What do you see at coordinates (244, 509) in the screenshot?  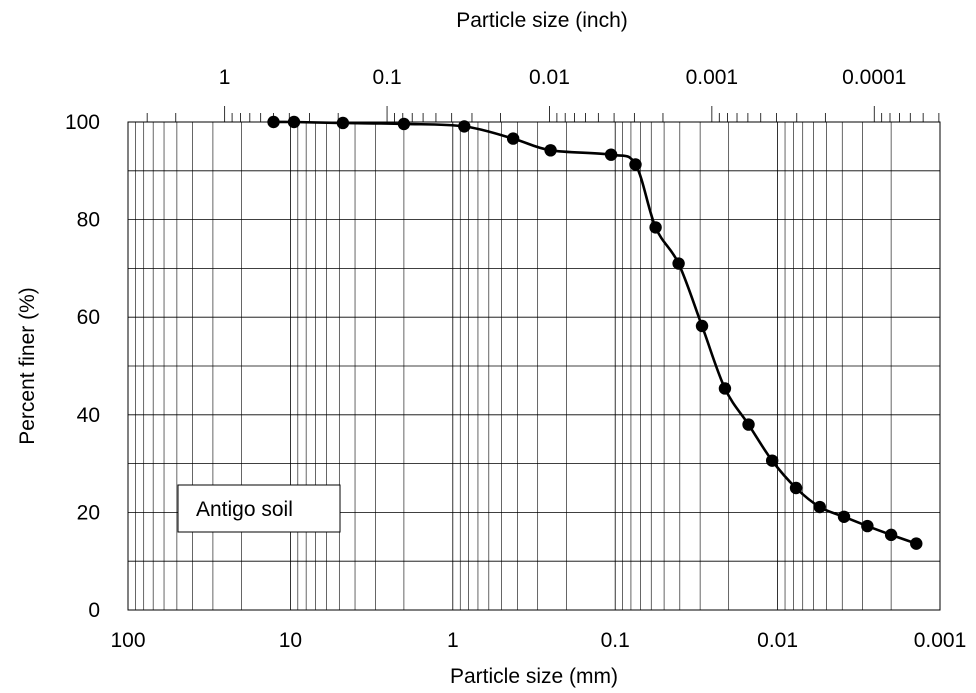 I see `legend-label: Antigo soil` at bounding box center [244, 509].